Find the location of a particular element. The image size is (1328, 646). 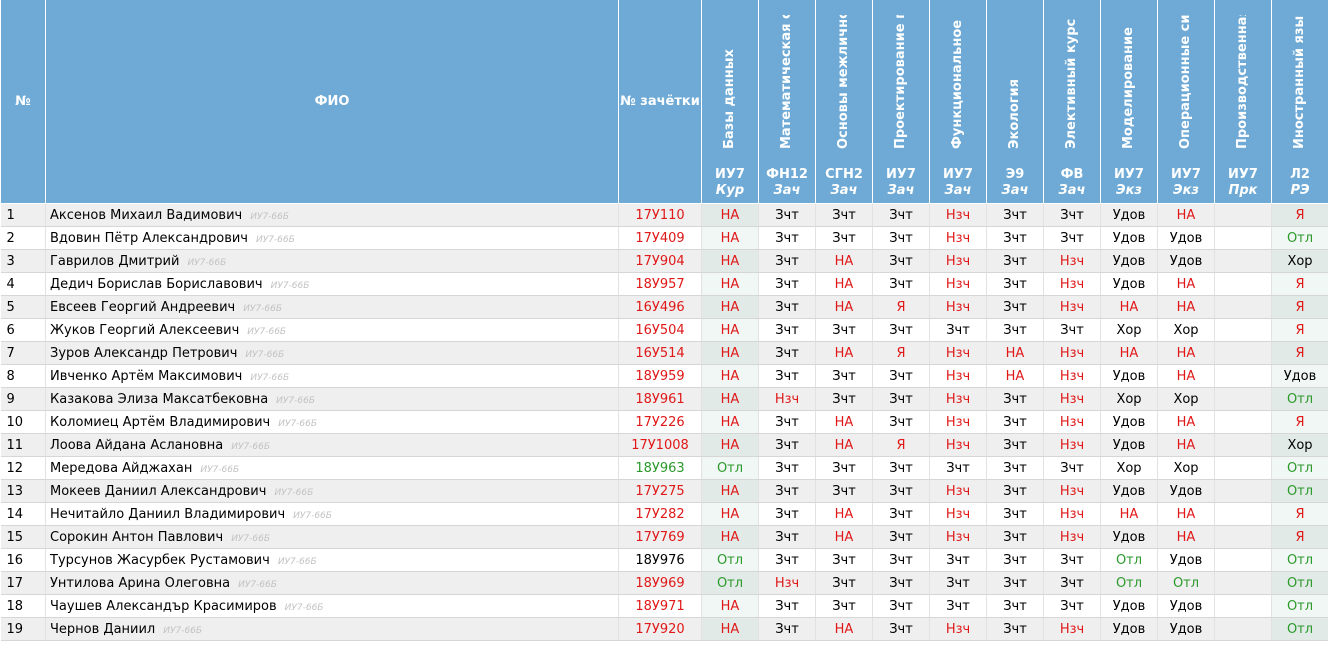

student-cell: Мокеев Даниил Александрович ИУ7-66Б is located at coordinates (332, 491).